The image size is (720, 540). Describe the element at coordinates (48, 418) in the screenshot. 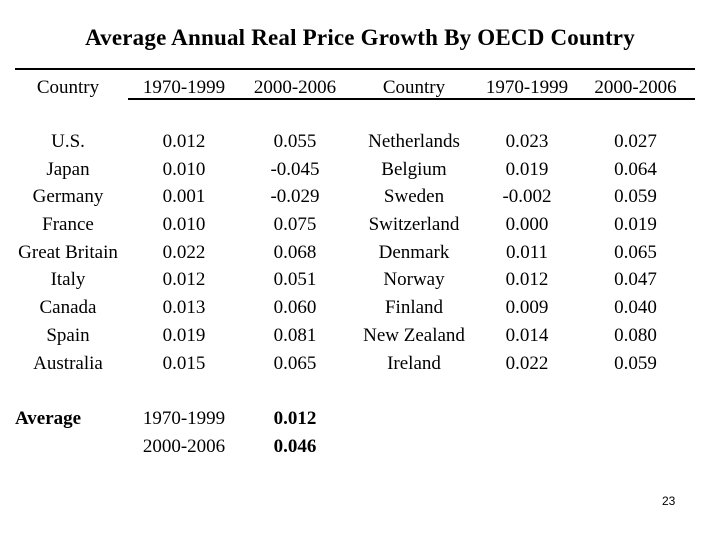

I see `average-label: Average` at that location.